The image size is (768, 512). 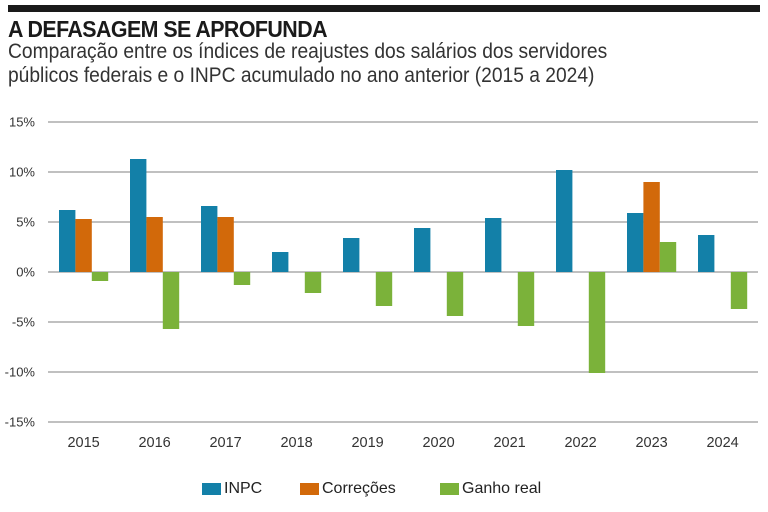 What do you see at coordinates (359, 488) in the screenshot?
I see `legend-label: Correções` at bounding box center [359, 488].